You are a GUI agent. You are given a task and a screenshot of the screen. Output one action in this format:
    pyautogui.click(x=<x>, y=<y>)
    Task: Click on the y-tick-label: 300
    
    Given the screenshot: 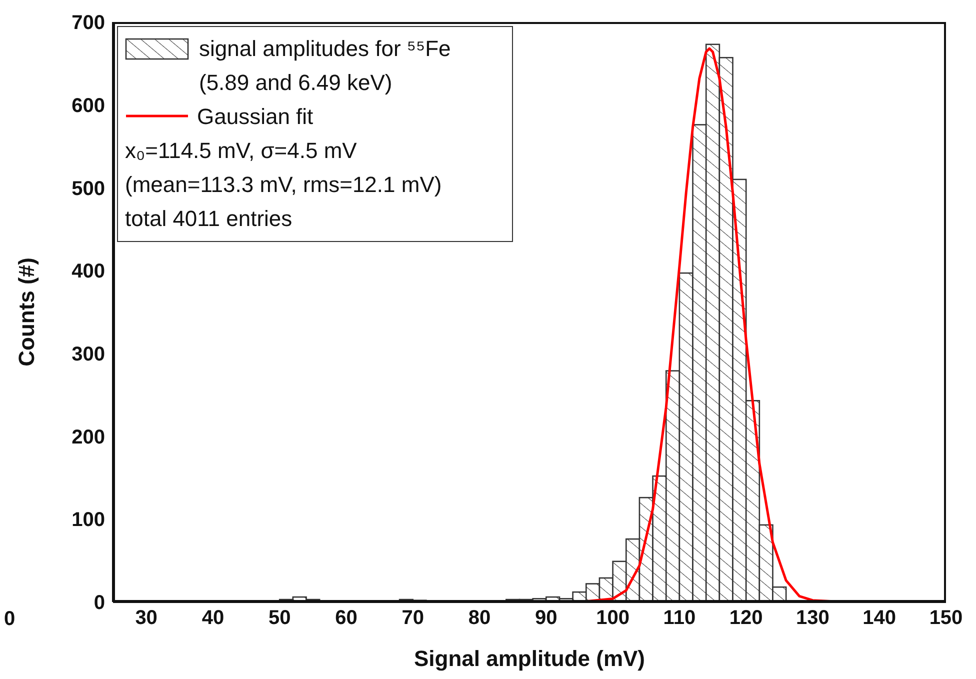 What is the action you would take?
    pyautogui.click(x=88, y=355)
    